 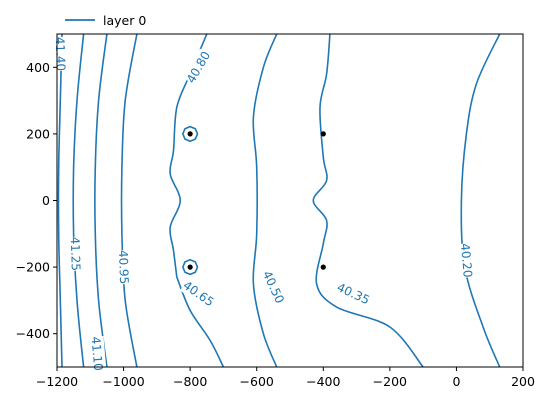 What do you see at coordinates (257, 381) in the screenshot?
I see `x-tick-label: −600` at bounding box center [257, 381].